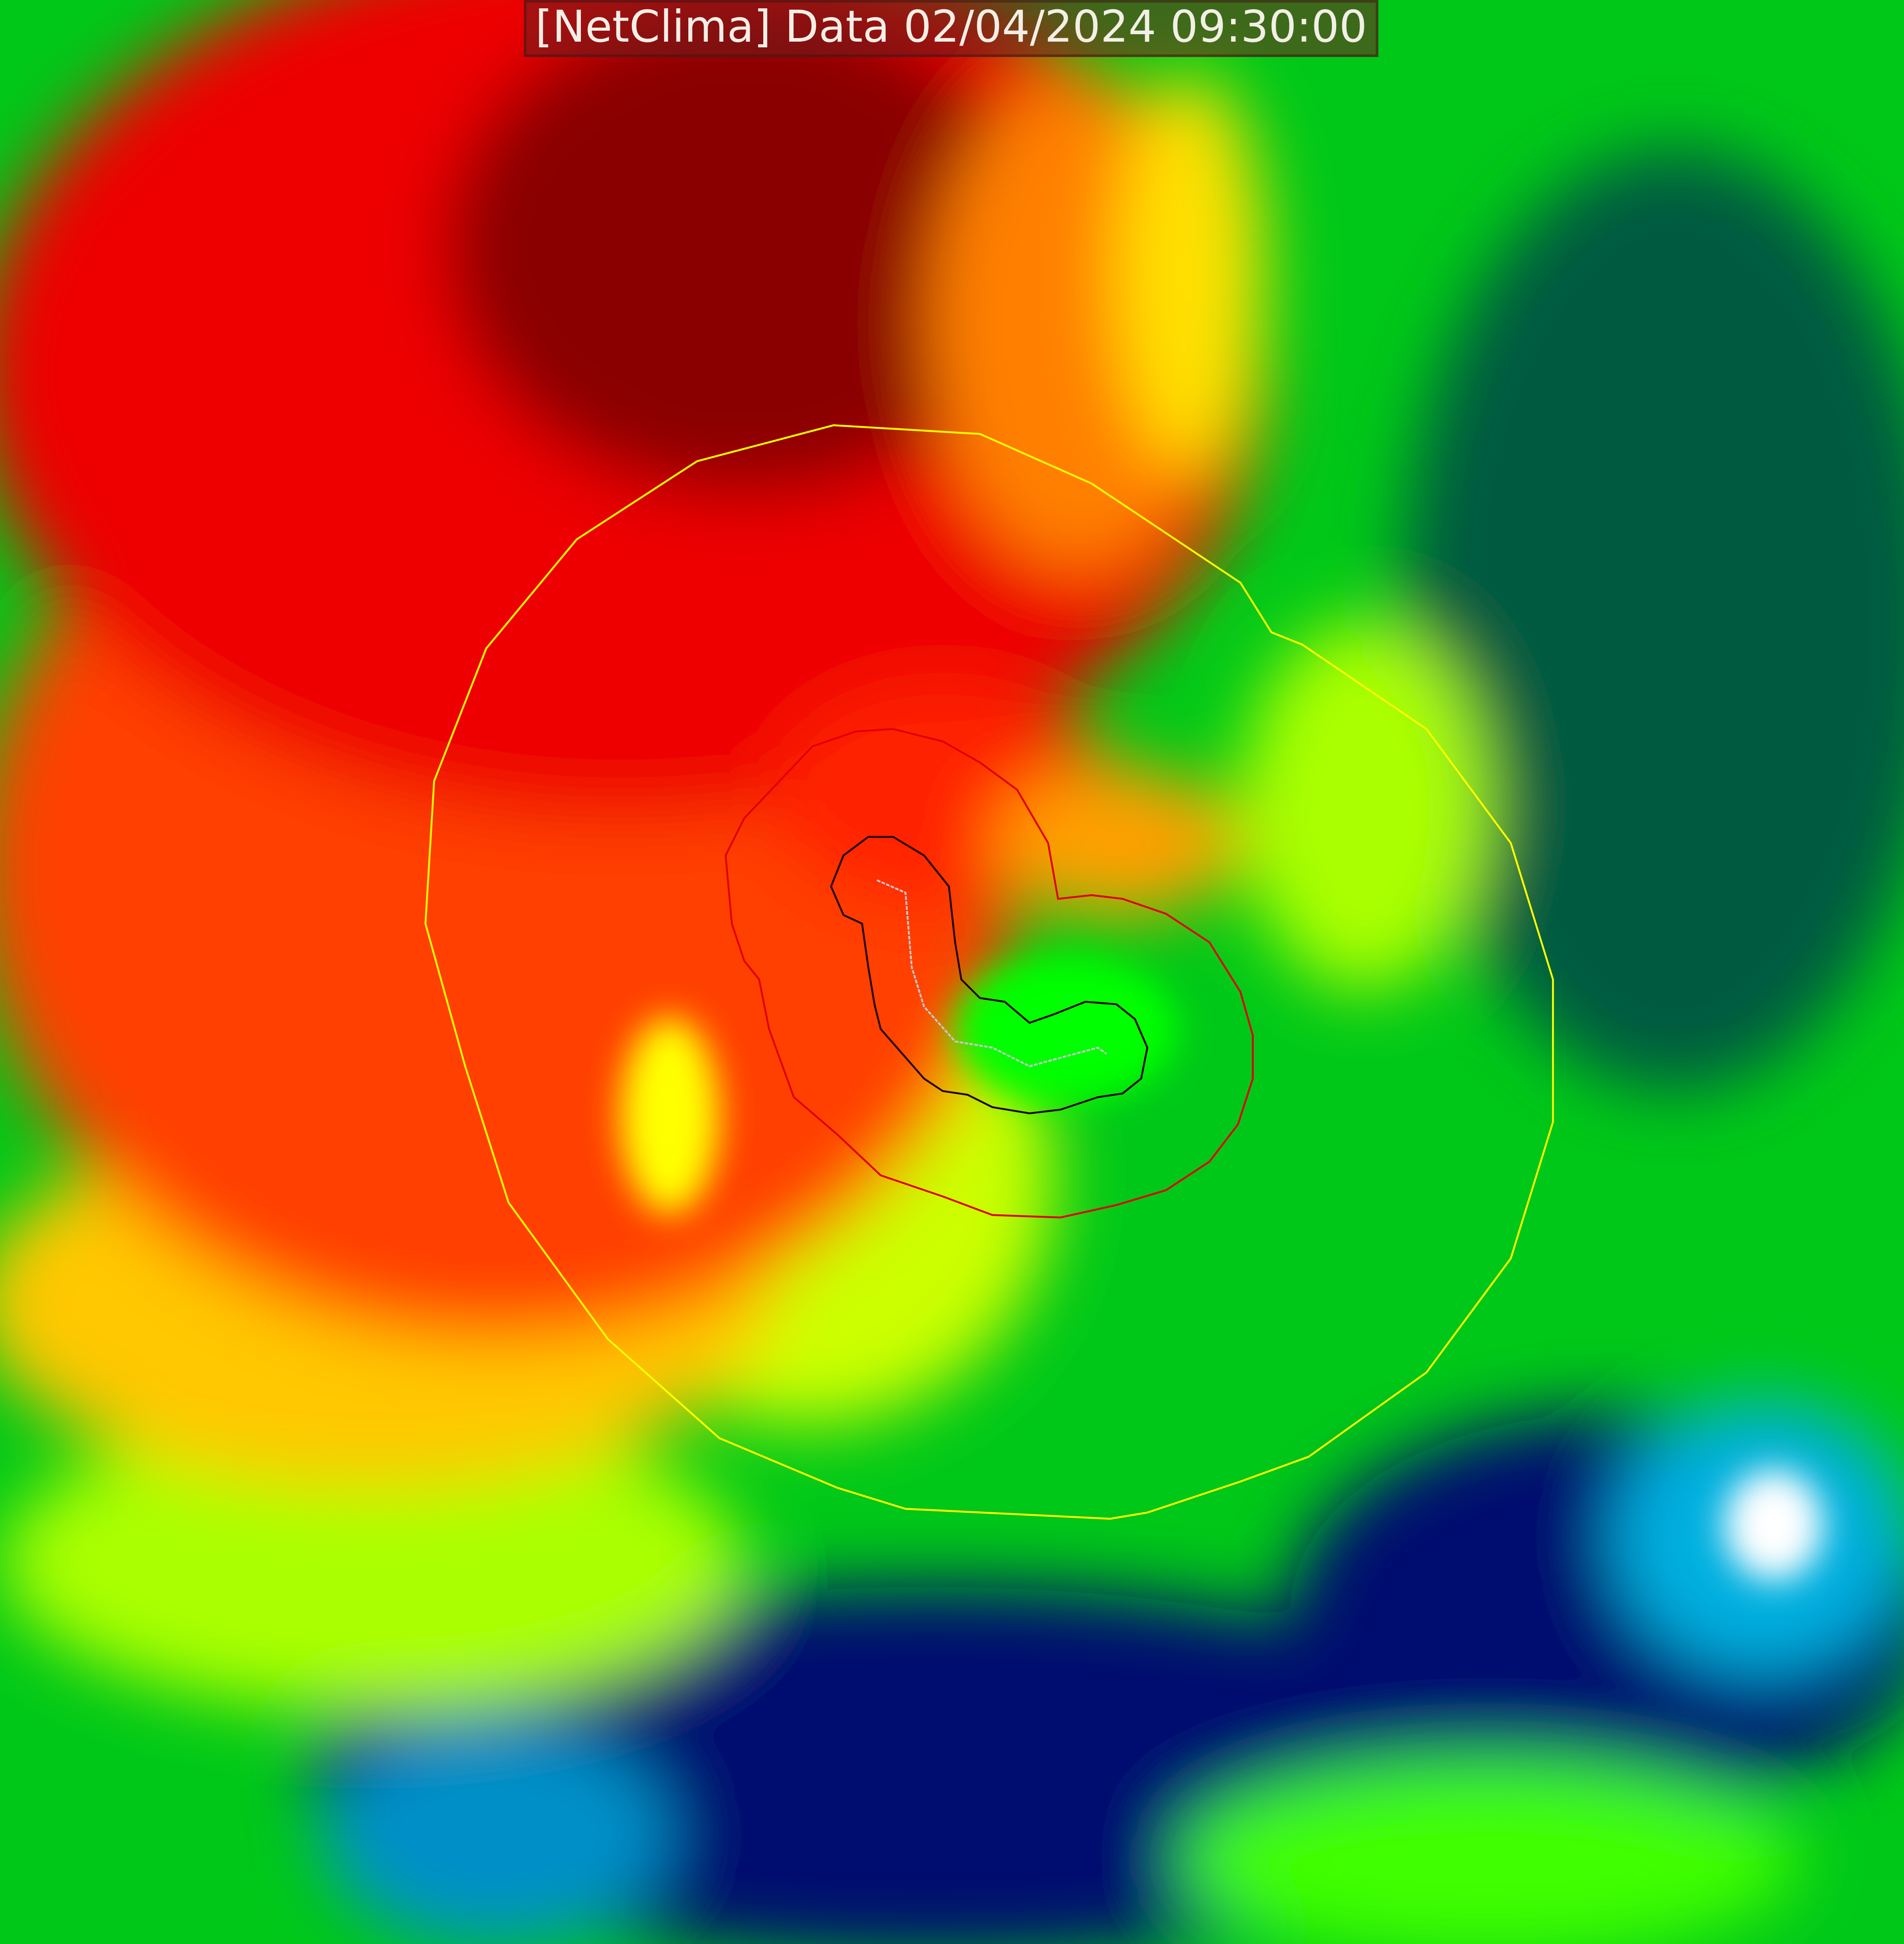  Describe the element at coordinates (951, 28) in the screenshot. I see `map-title: [NetClima] Data 02/04/2024 09:30:00` at that location.